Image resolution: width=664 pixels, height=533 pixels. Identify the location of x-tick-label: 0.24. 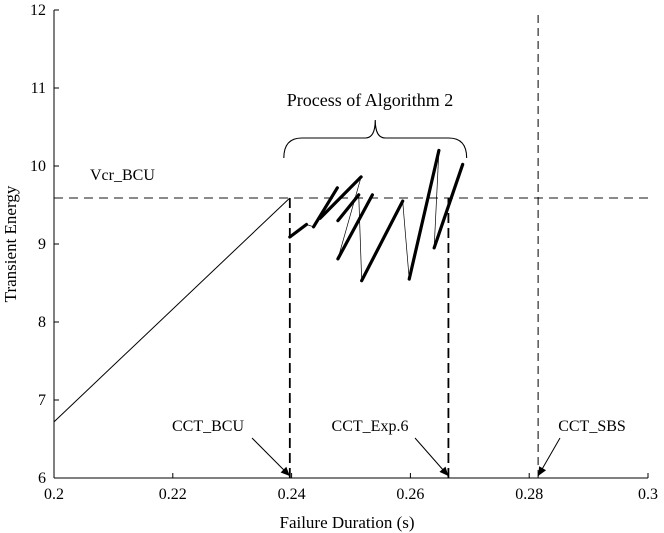
(292, 494).